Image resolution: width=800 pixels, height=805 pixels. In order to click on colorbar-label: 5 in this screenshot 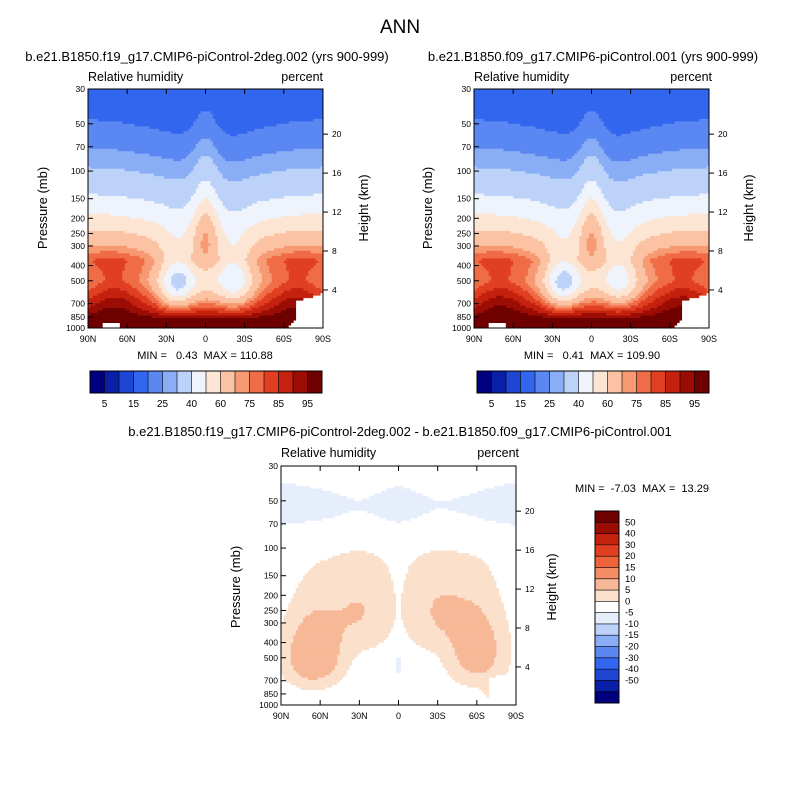, I will do `click(492, 404)`.